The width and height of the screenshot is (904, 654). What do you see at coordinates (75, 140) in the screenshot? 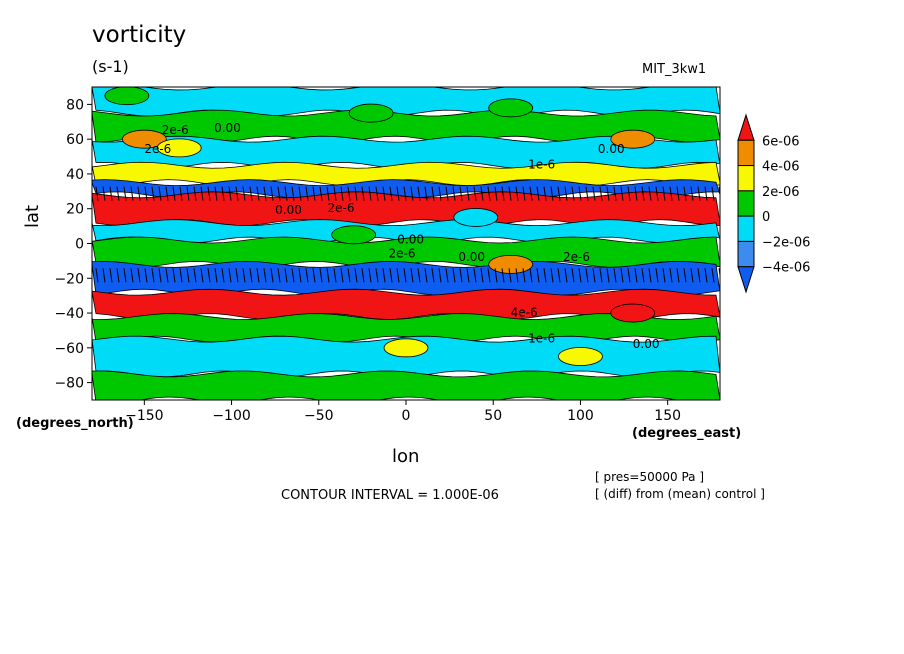
I see `y-tick-label: 60` at bounding box center [75, 140].